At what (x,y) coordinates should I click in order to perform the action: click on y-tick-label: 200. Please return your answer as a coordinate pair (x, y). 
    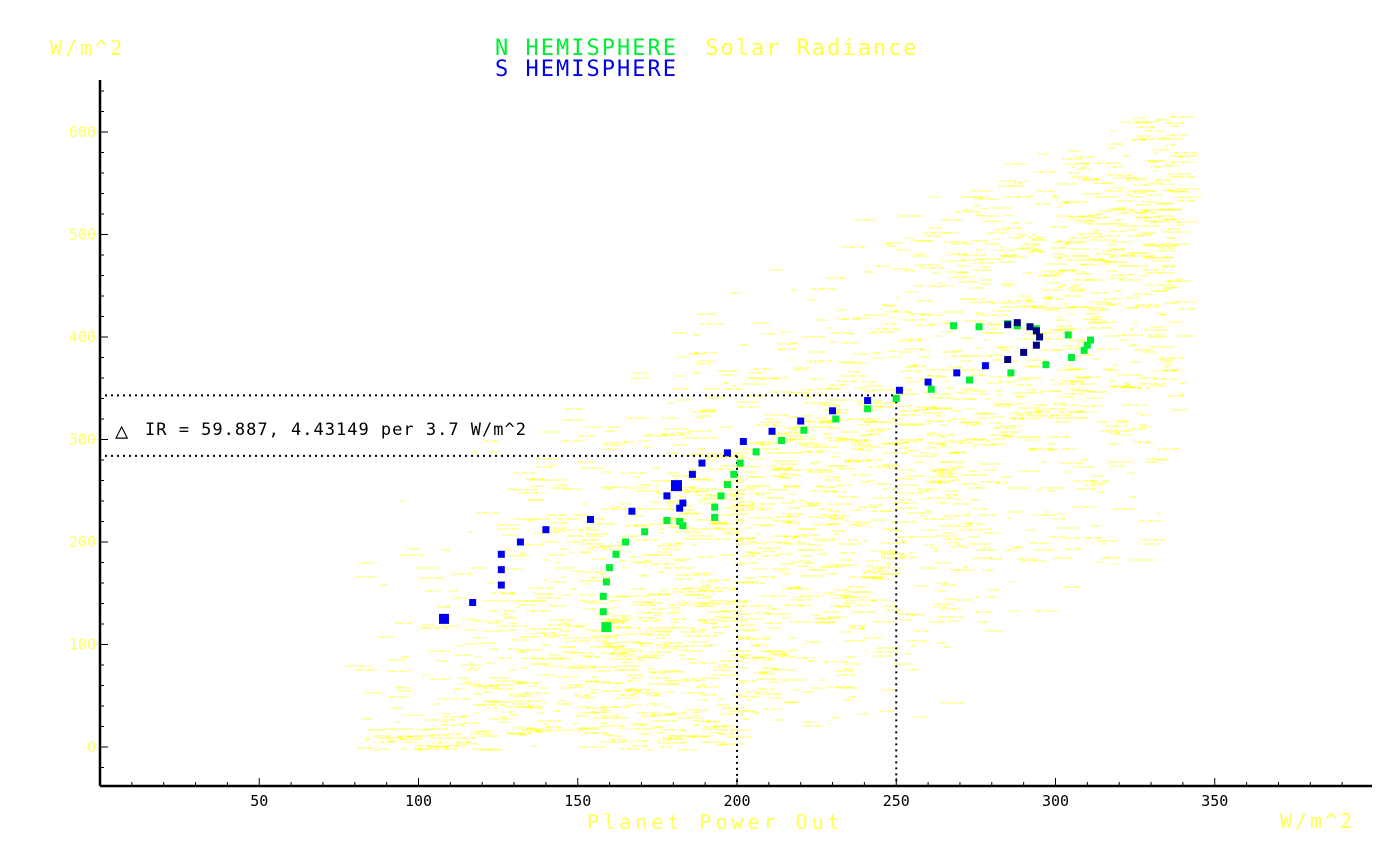
    Looking at the image, I should click on (82, 542).